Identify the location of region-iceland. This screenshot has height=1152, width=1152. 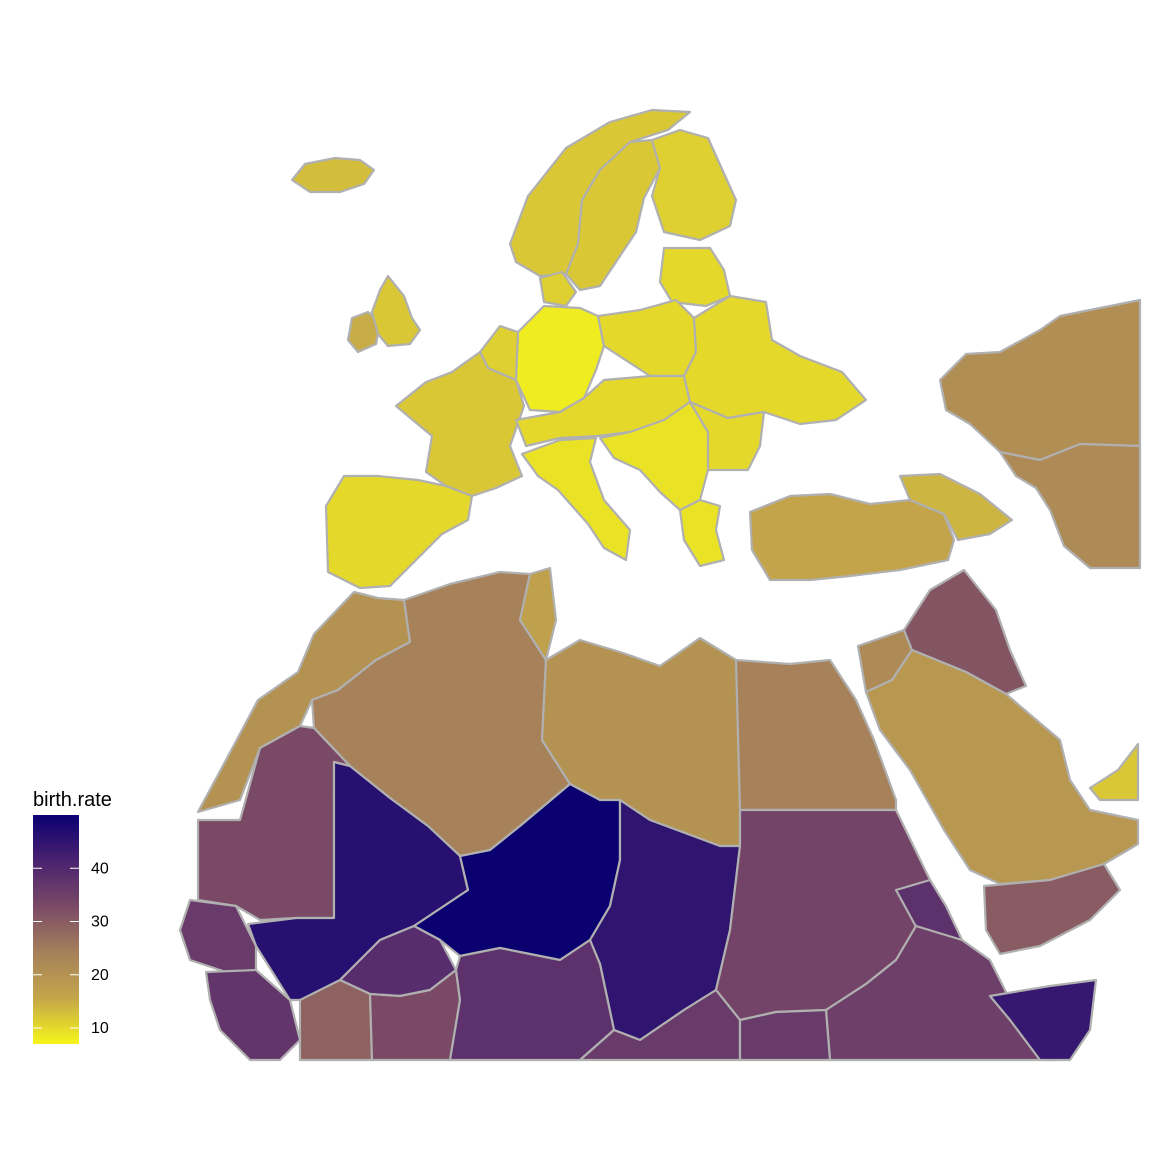
(333, 175).